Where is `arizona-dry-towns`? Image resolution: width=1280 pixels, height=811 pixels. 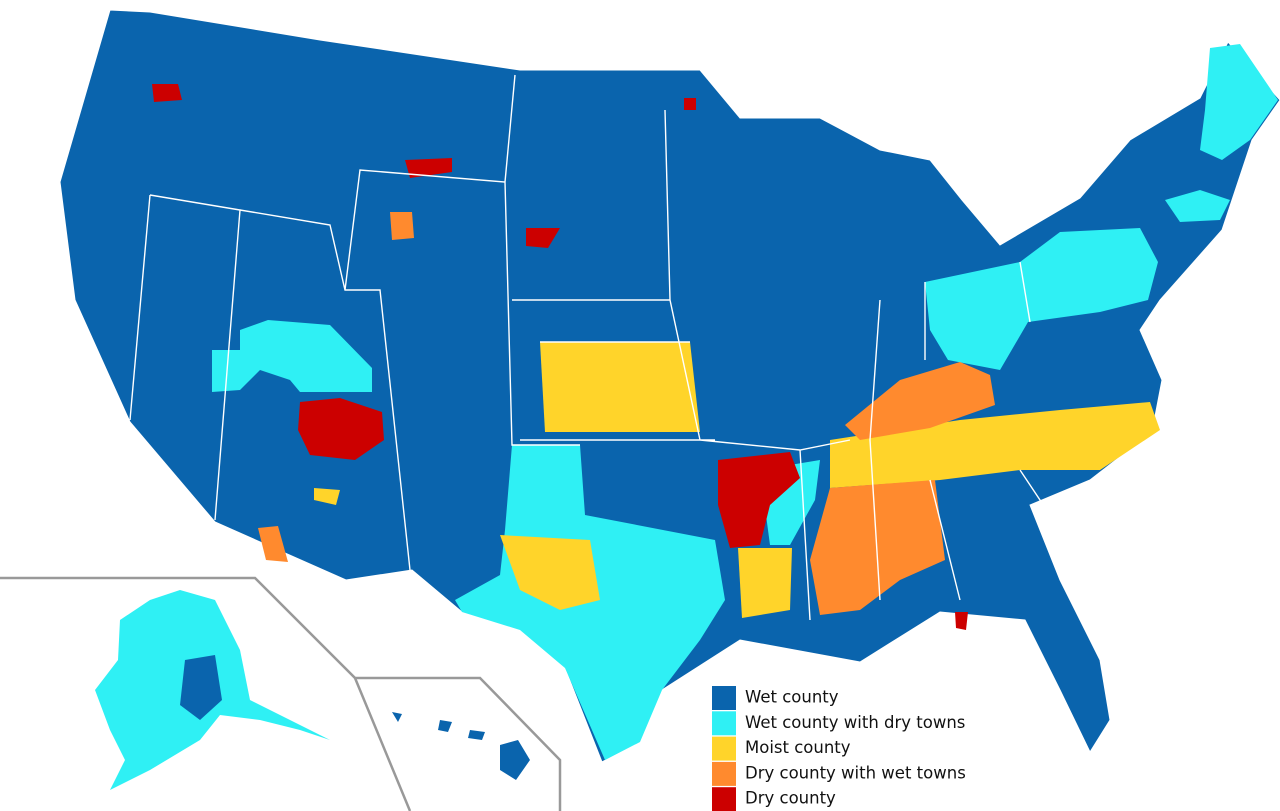 arizona-dry-towns is located at coordinates (273, 544).